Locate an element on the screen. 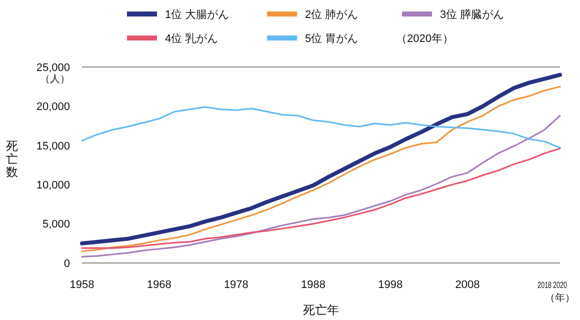 Image resolution: width=580 pixels, height=320 pixels. y-tick-label: 15,000 is located at coordinates (53, 146).